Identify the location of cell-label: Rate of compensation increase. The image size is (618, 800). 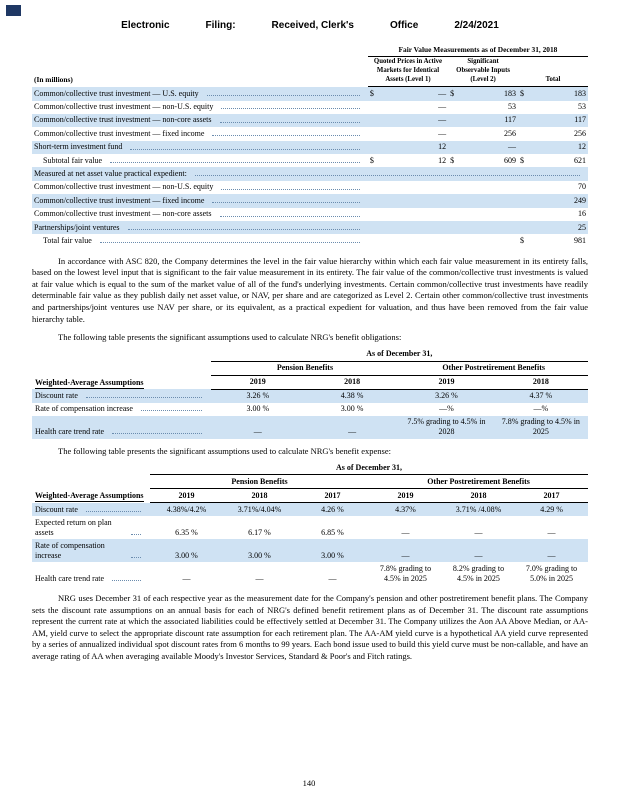
(91, 550).